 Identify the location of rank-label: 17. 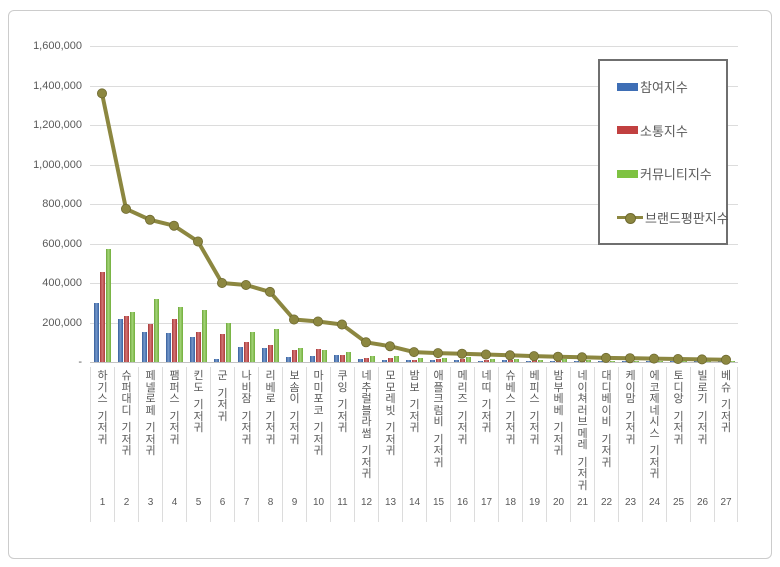
(486, 505).